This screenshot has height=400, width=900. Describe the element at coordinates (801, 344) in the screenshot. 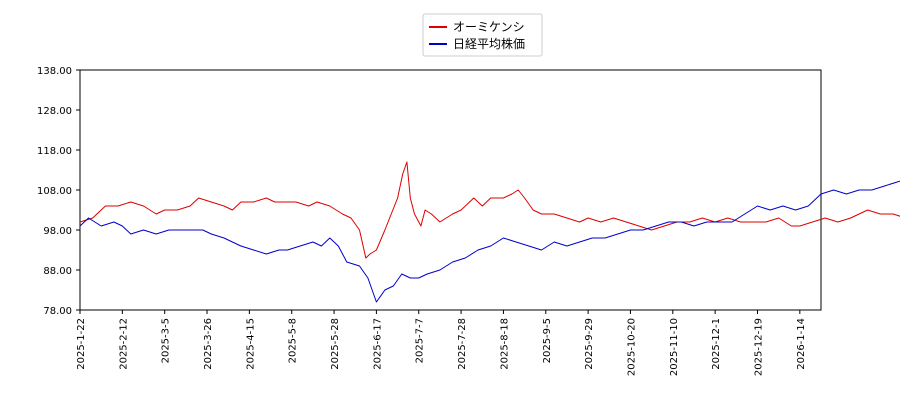

I see `x-tick-label: 2026-1-14` at that location.